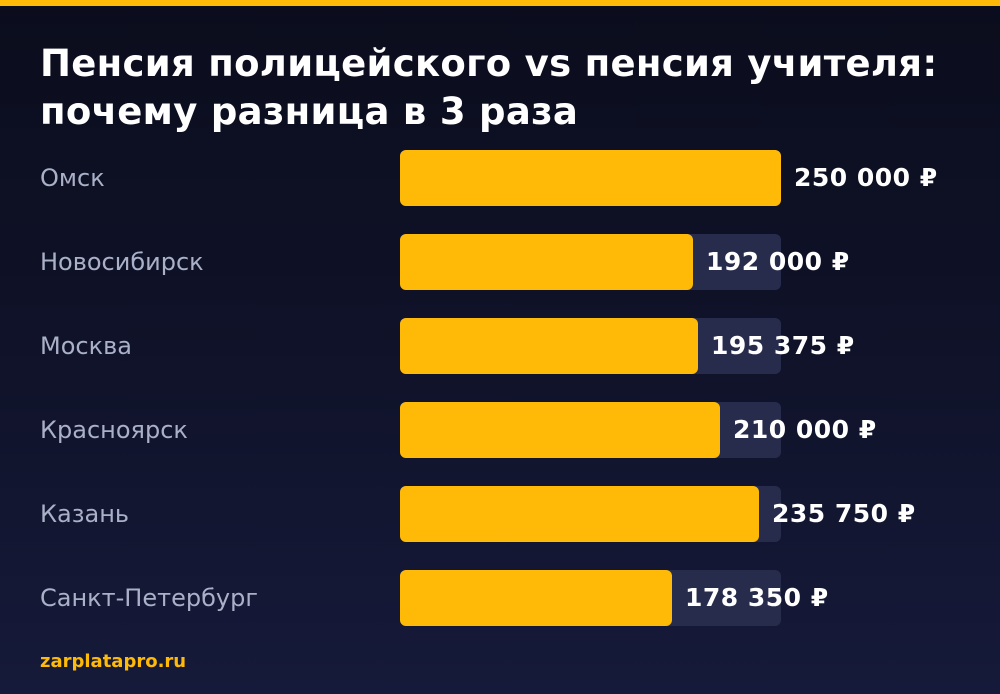 The width and height of the screenshot is (1000, 694). I want to click on bar-row: Омск 250 000 ₽, so click(500, 178).